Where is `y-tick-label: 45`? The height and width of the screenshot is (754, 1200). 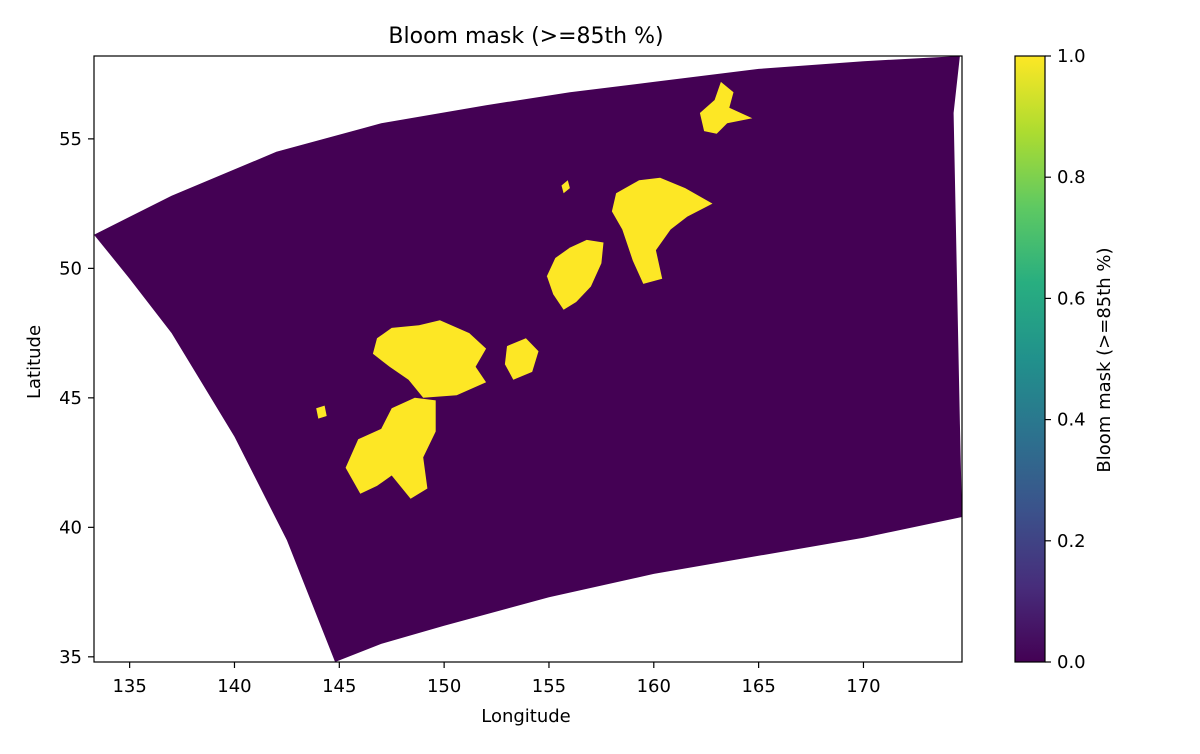 y-tick-label: 45 is located at coordinates (70, 398).